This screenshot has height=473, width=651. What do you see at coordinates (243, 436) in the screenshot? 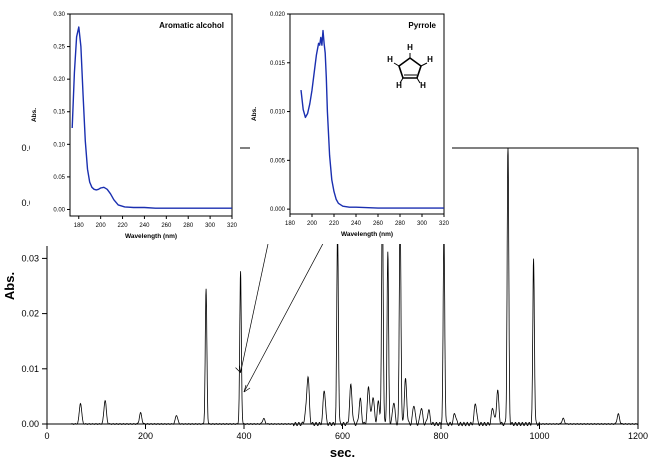
I see `main-x-tick-label: 400` at bounding box center [243, 436].